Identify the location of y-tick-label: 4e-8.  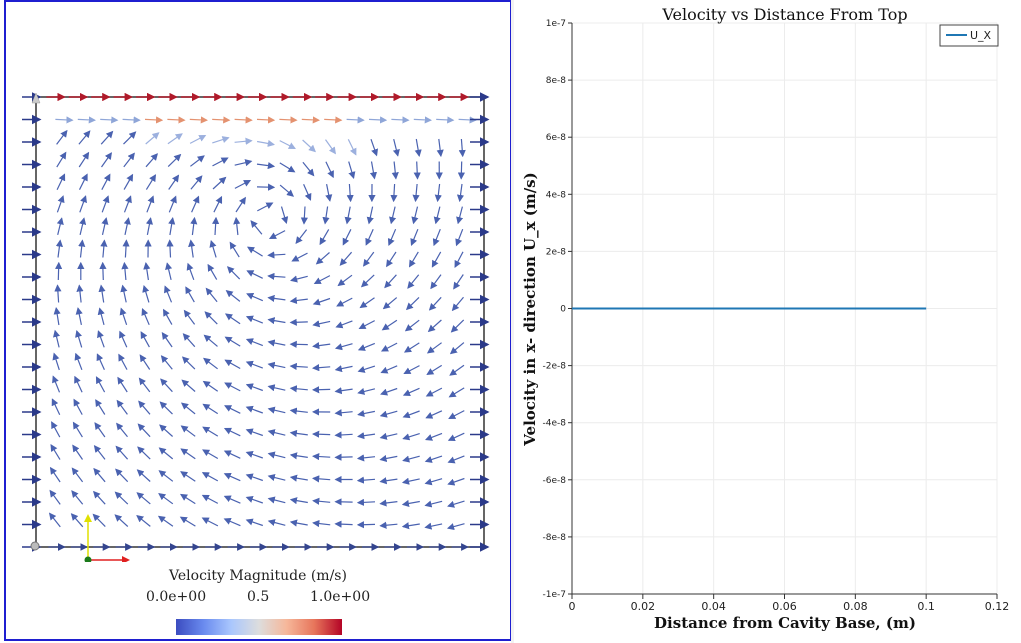
(556, 195).